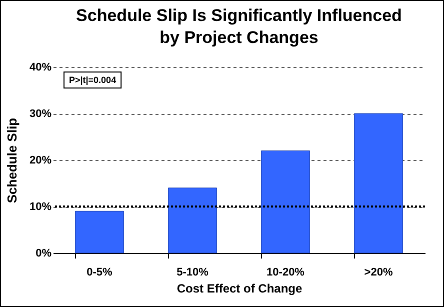  I want to click on x-tick-label: 0-5%, so click(99, 272).